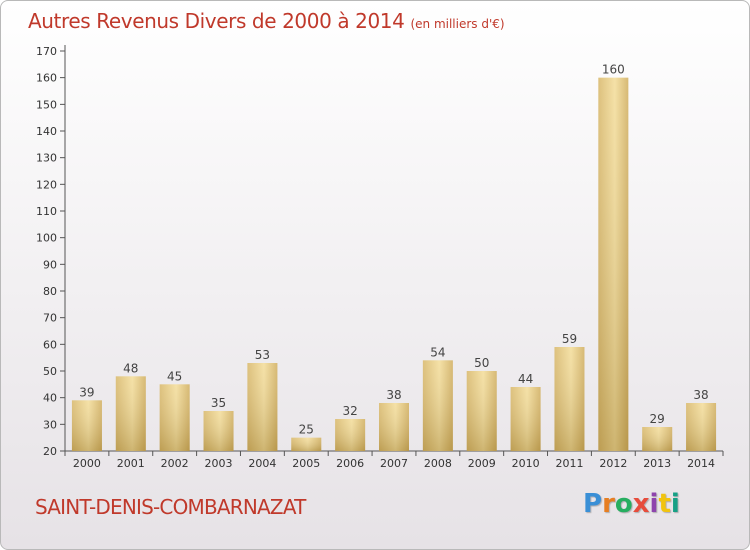  What do you see at coordinates (218, 403) in the screenshot?
I see `bar-value-label: 35` at bounding box center [218, 403].